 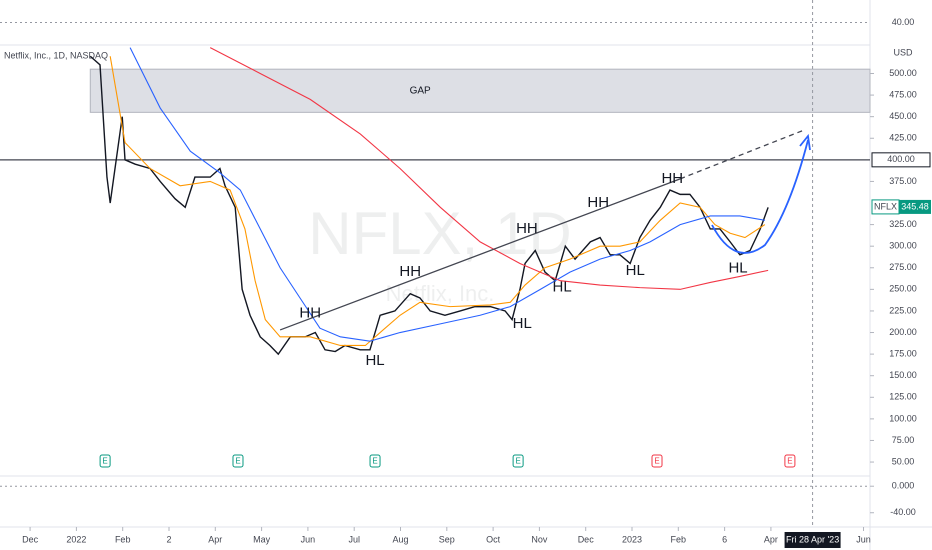 I want to click on price-tag-symbol: NFLX, so click(x=885, y=206).